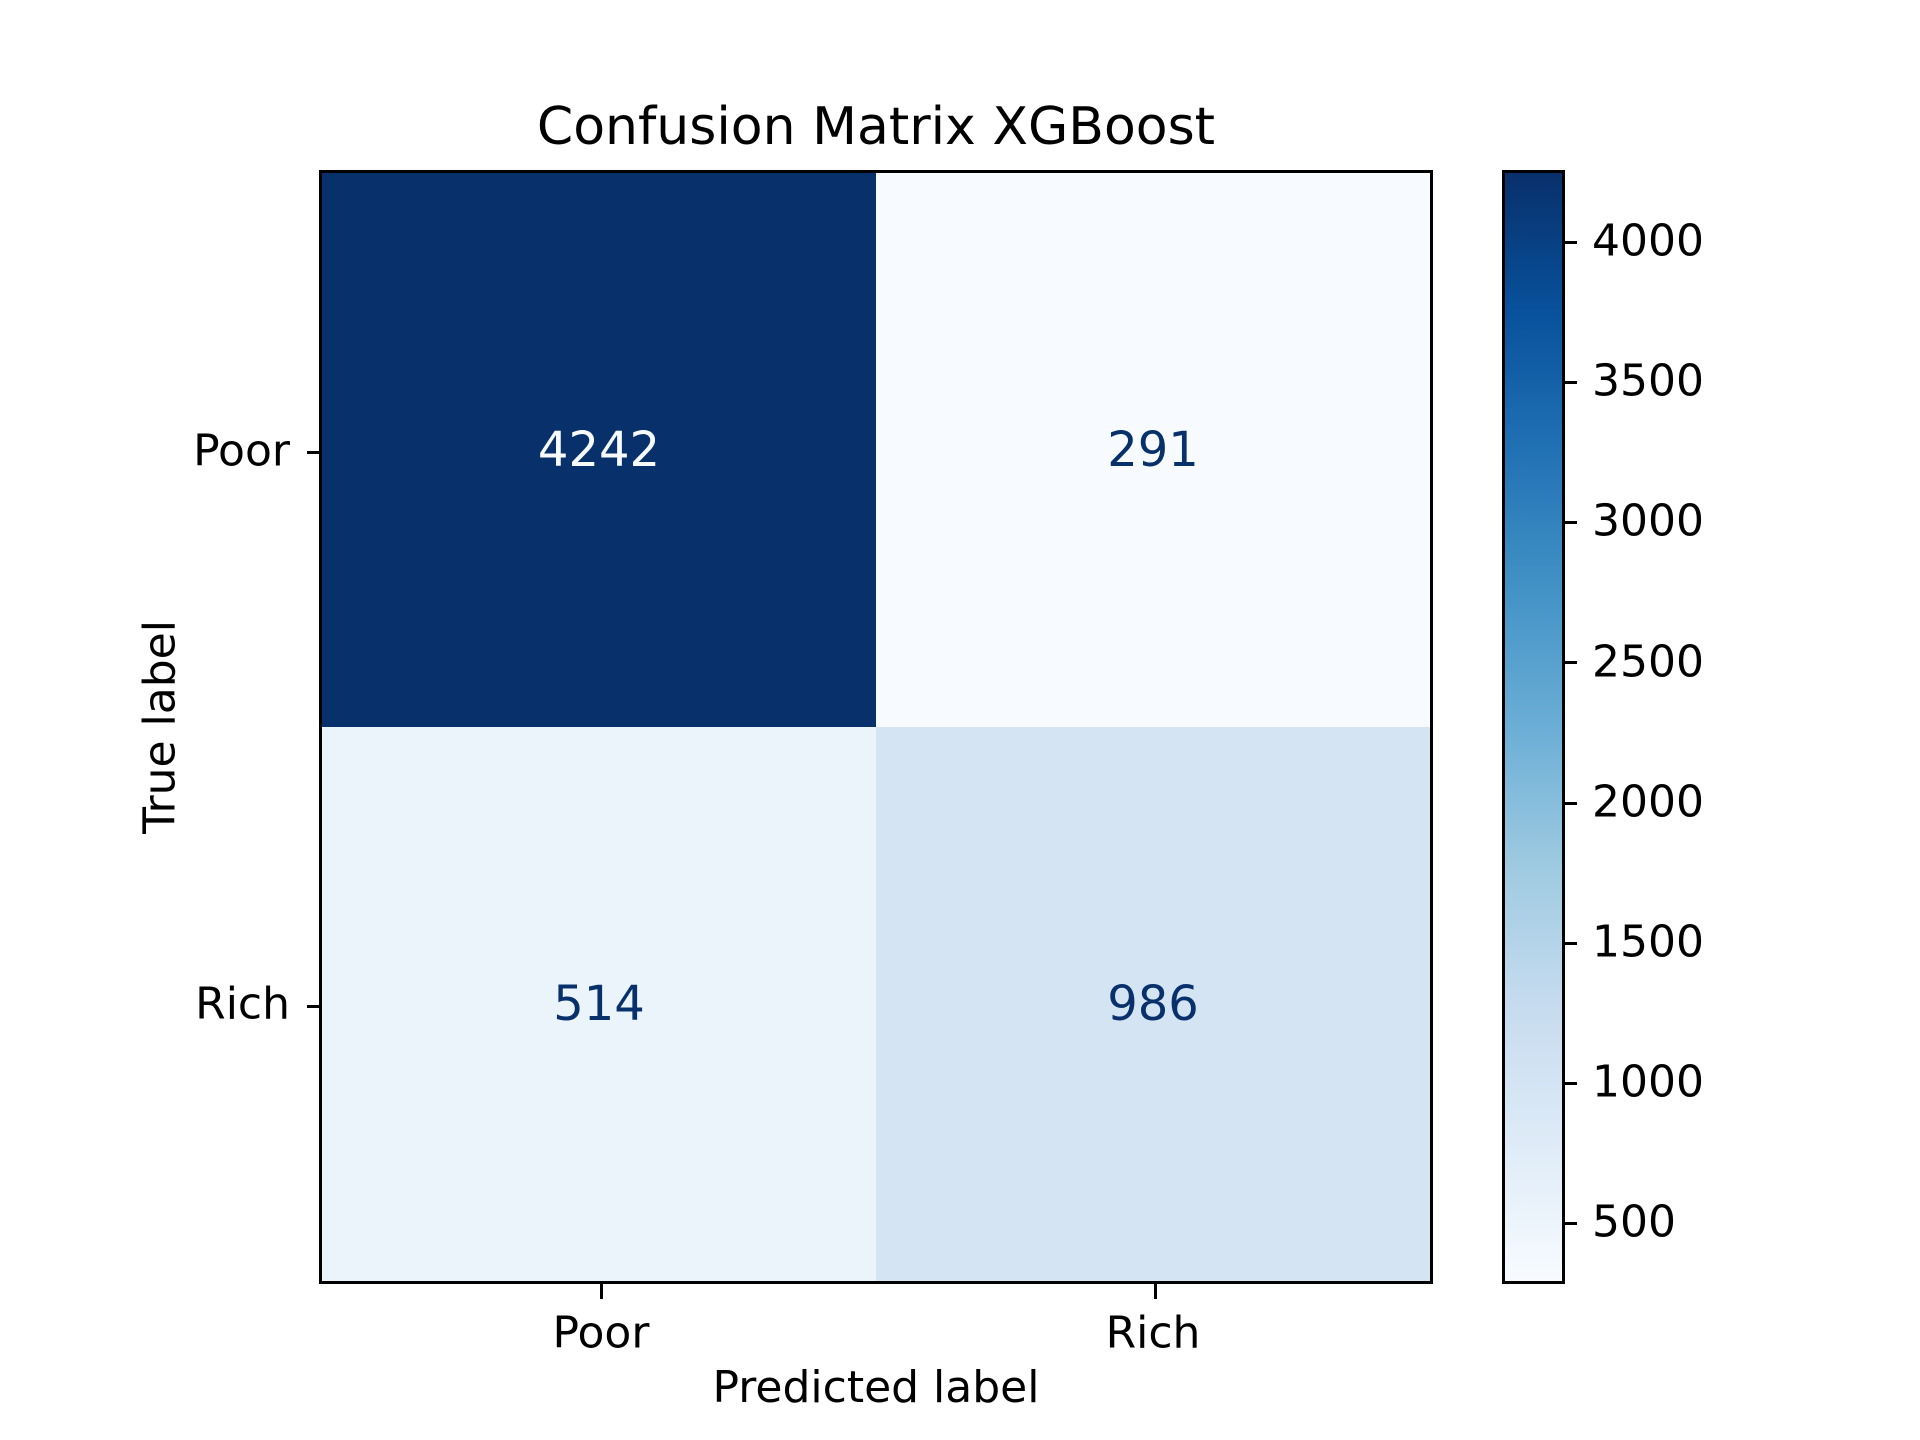  What do you see at coordinates (1648, 662) in the screenshot?
I see `colorbar-label-2500: 2500` at bounding box center [1648, 662].